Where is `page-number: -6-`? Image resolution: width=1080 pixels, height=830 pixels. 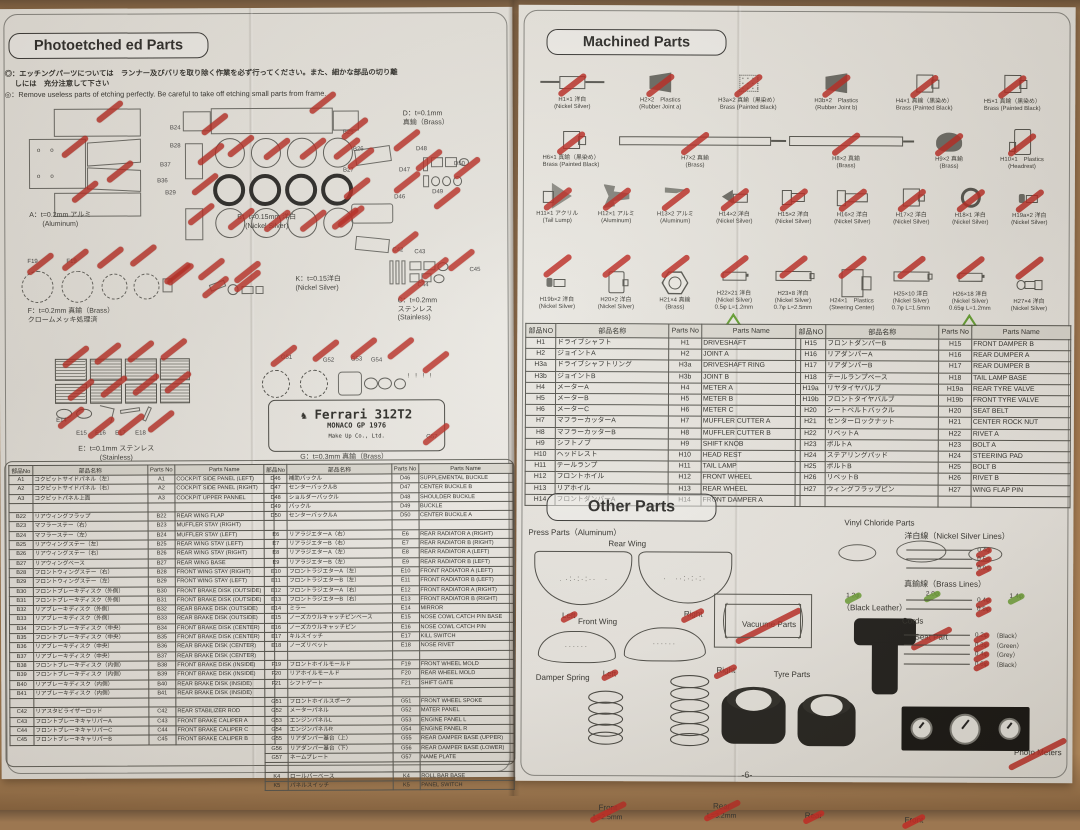 page-number: -6- is located at coordinates (747, 774).